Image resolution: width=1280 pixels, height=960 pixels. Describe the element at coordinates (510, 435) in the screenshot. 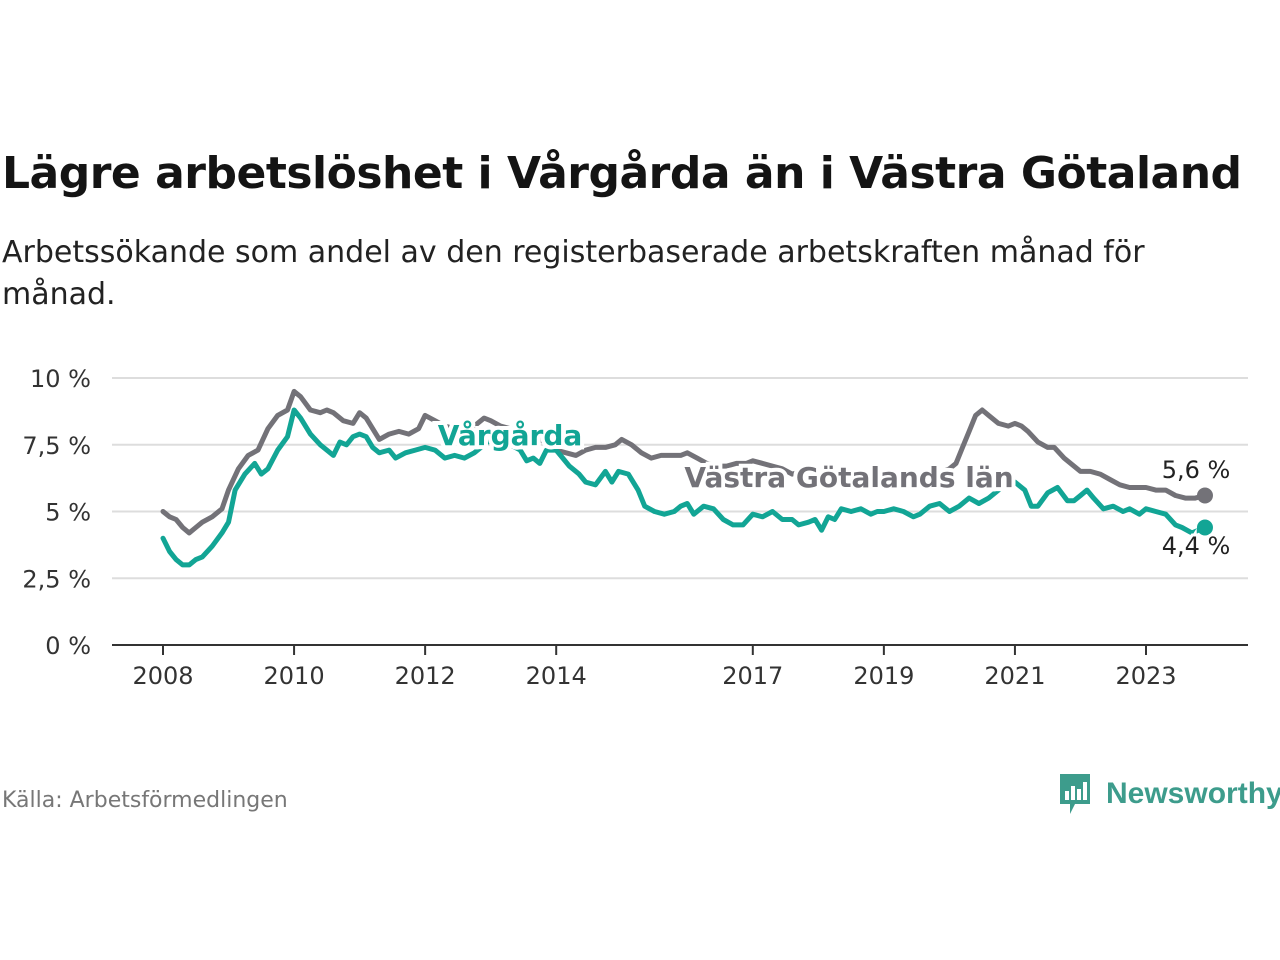

I see `series-label: Vårgårda` at that location.